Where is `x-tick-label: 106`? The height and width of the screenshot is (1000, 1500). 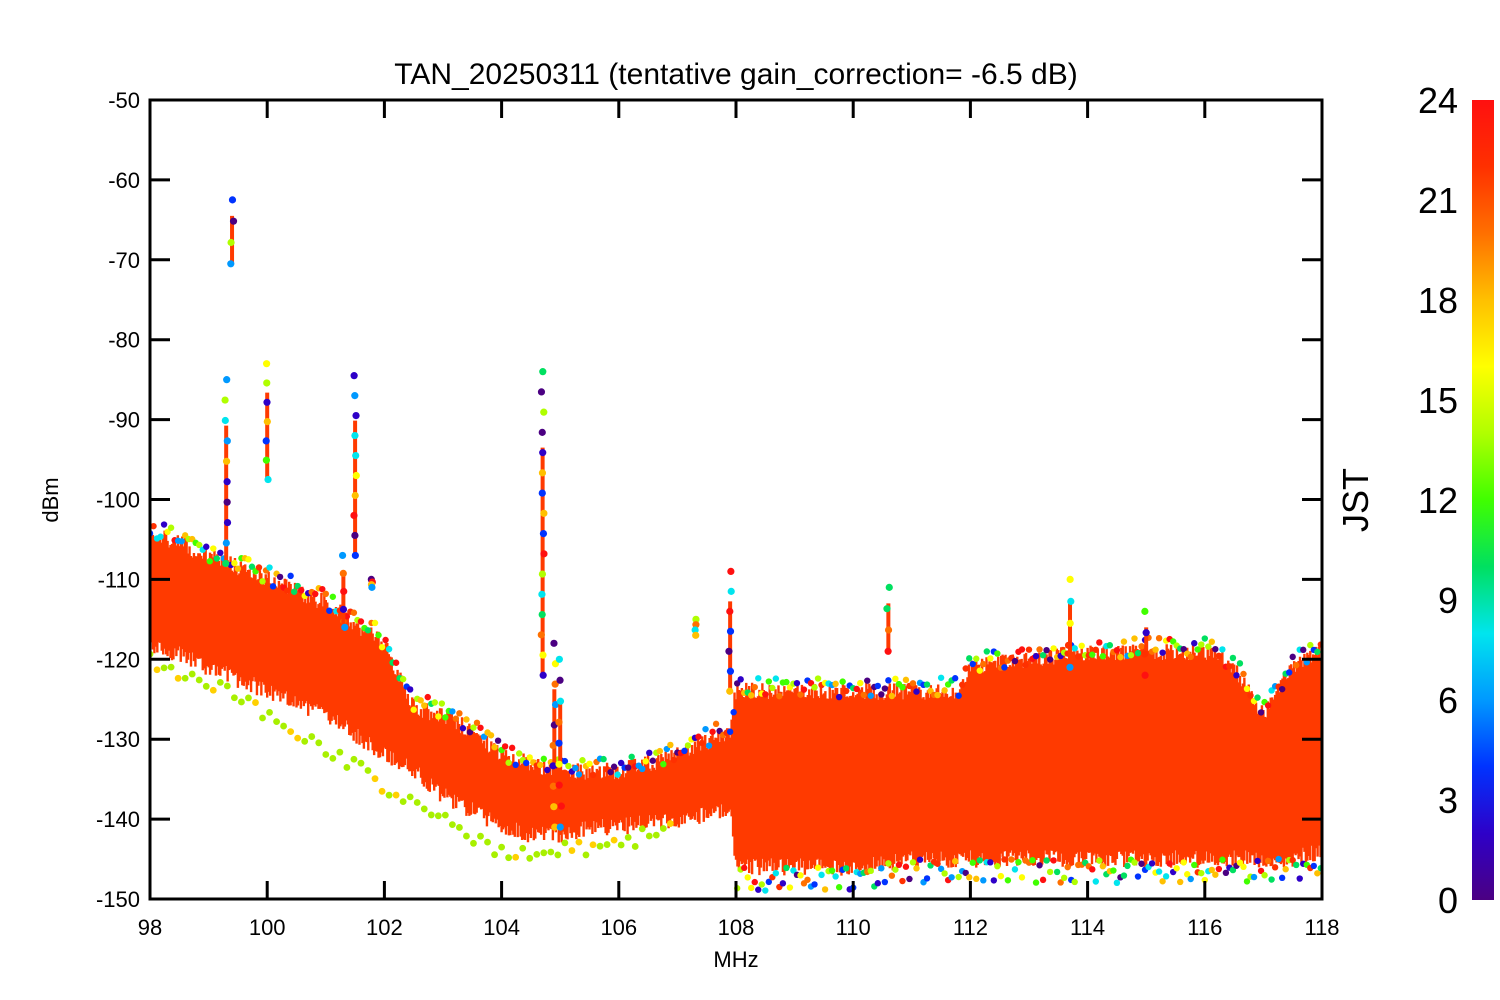 x-tick-label: 106 is located at coordinates (618, 927).